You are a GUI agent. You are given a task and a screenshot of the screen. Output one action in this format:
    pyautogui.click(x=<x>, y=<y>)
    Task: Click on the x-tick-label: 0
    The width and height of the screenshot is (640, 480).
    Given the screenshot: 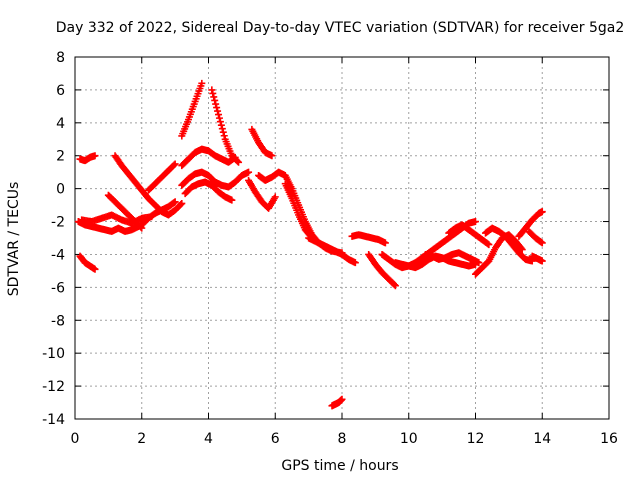 What is the action you would take?
    pyautogui.click(x=75, y=439)
    